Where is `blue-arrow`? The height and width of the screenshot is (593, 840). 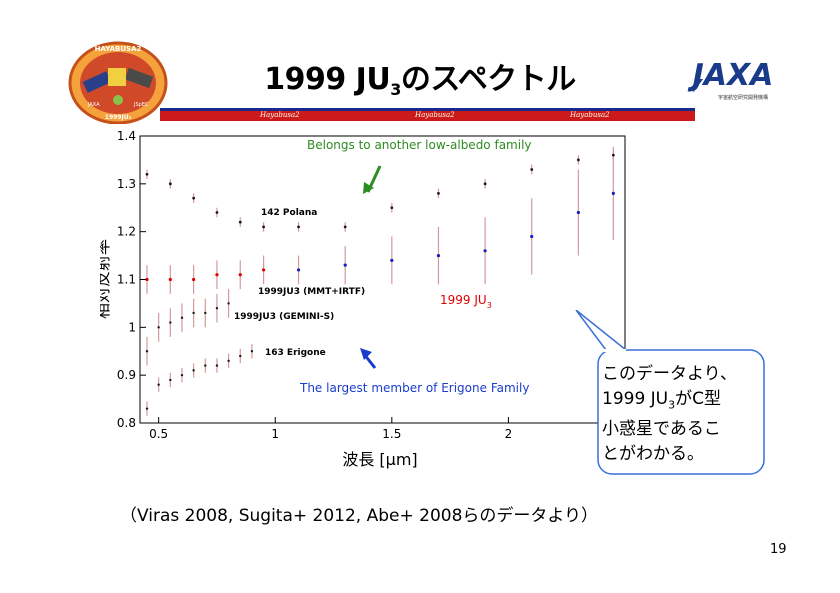 blue-arrow is located at coordinates (368, 358).